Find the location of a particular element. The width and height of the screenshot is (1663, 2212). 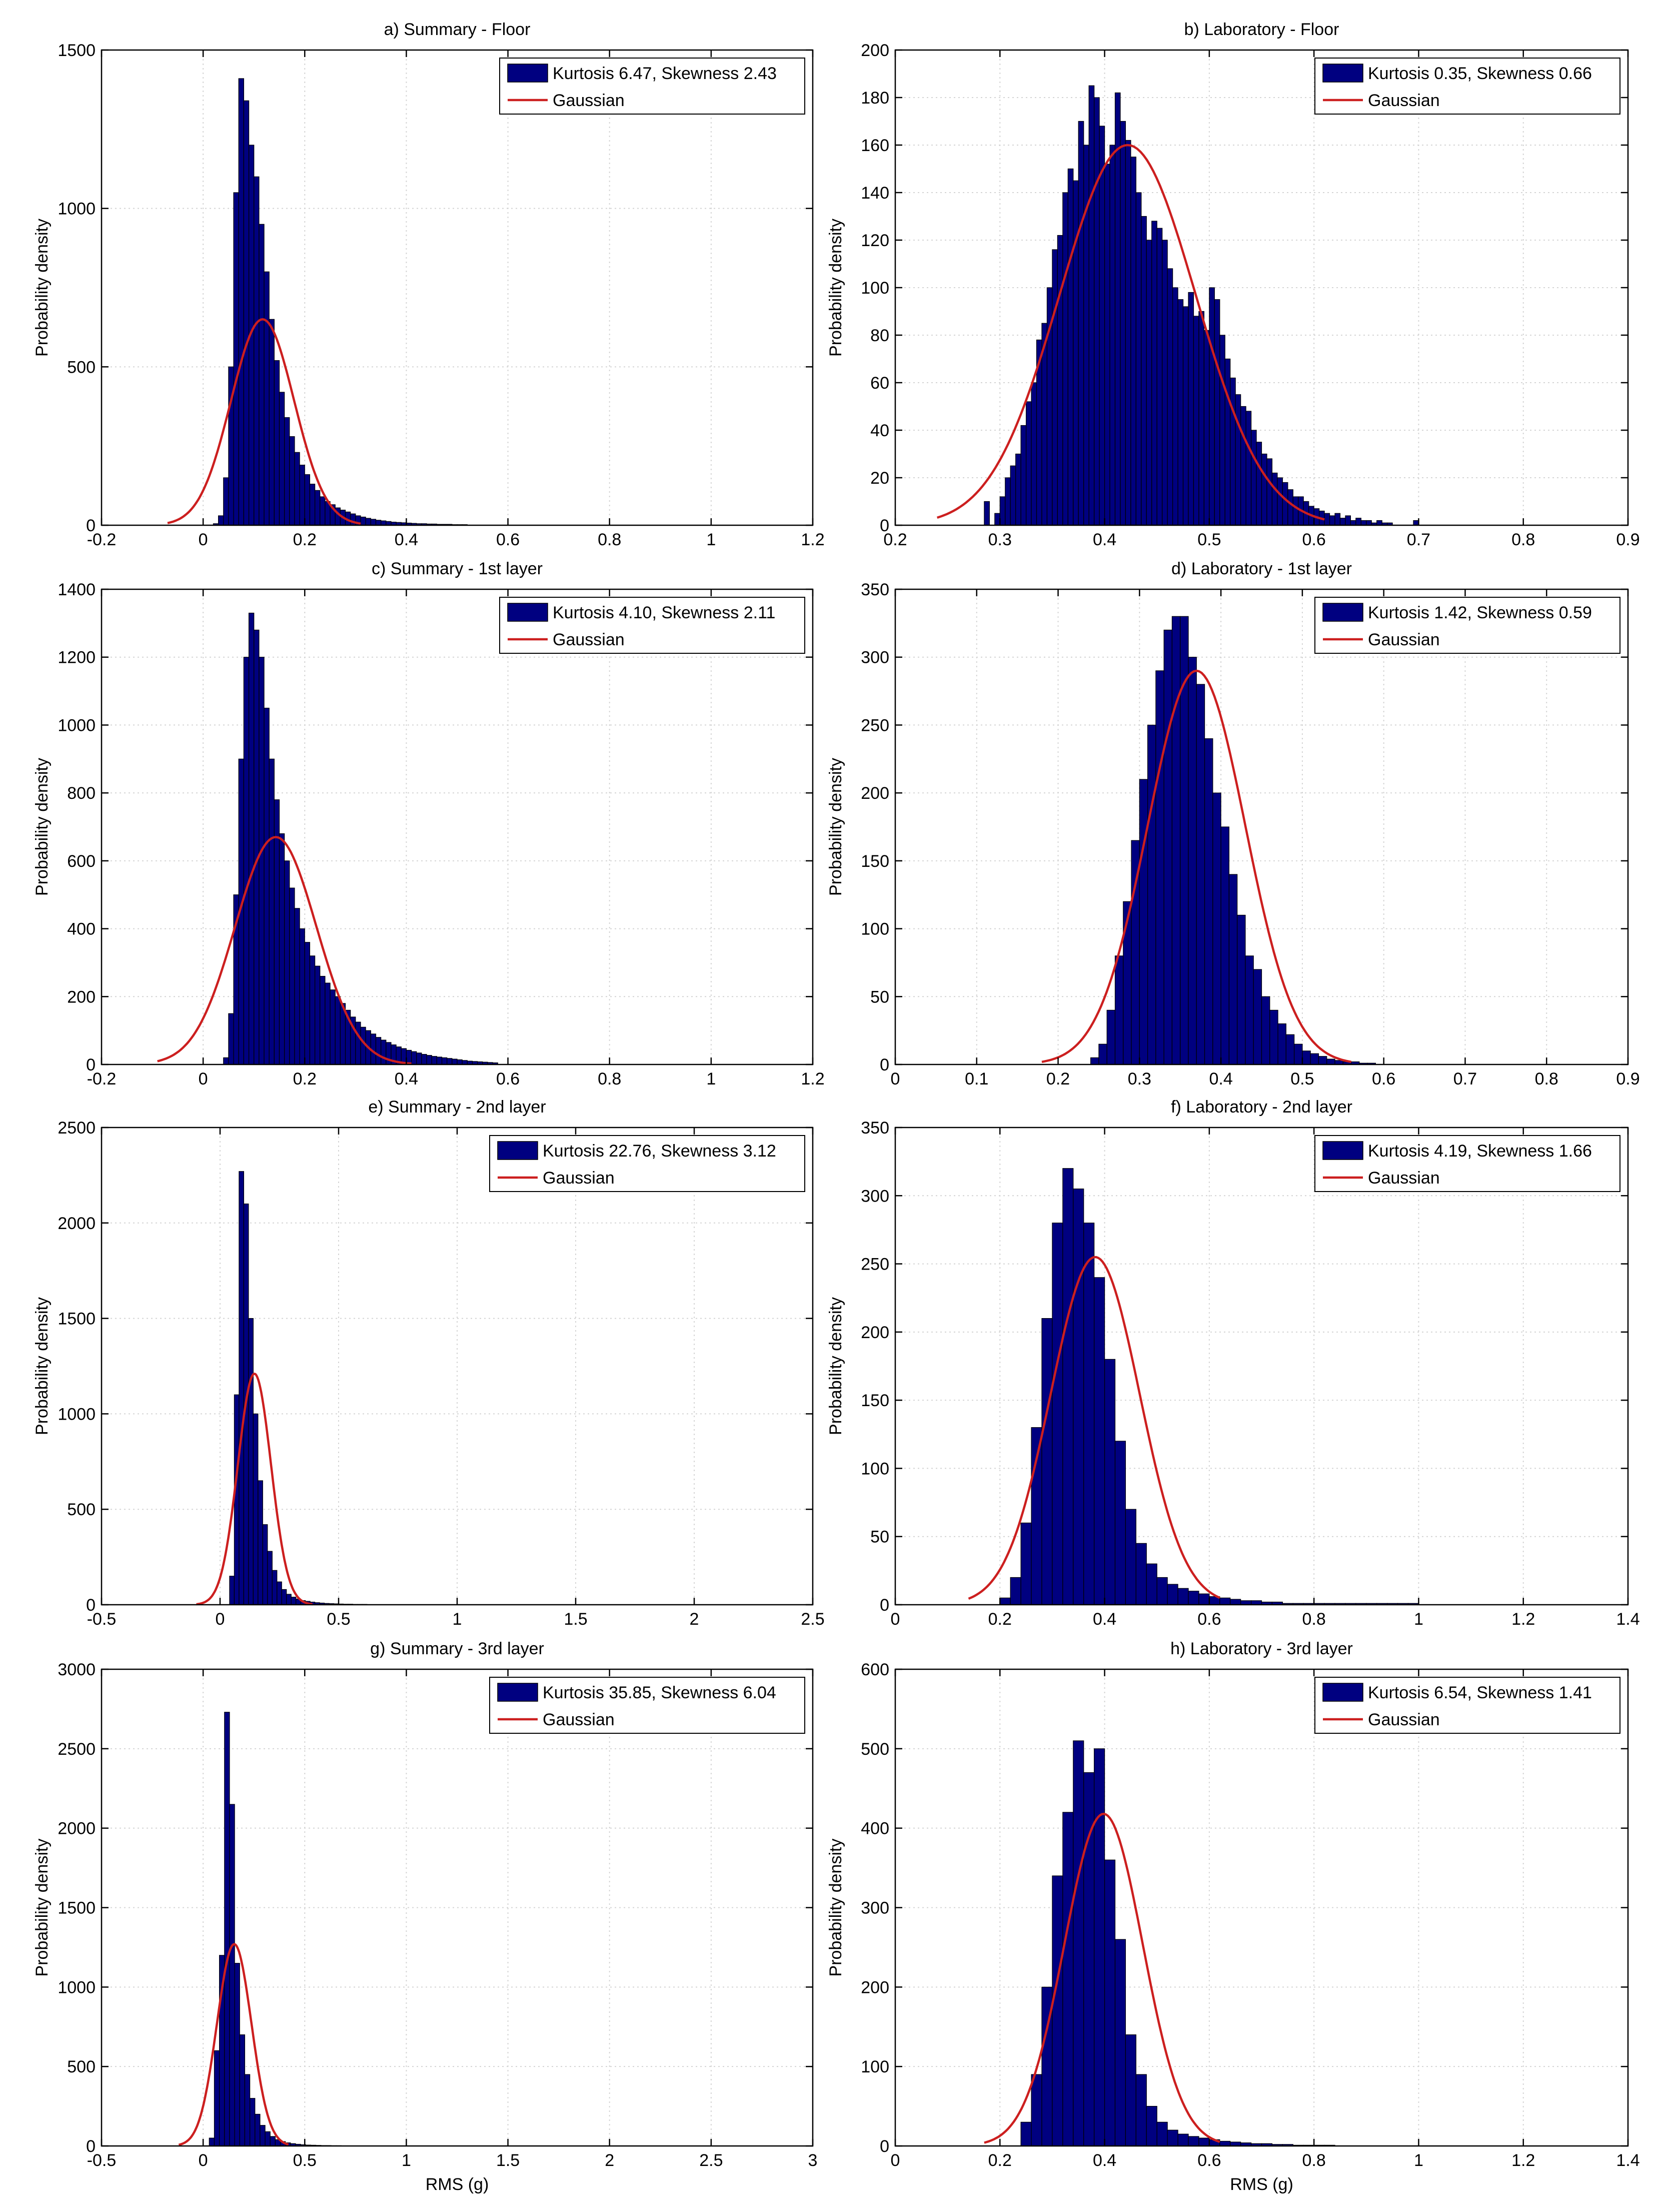

y-tick-label: 250 is located at coordinates (875, 1265).